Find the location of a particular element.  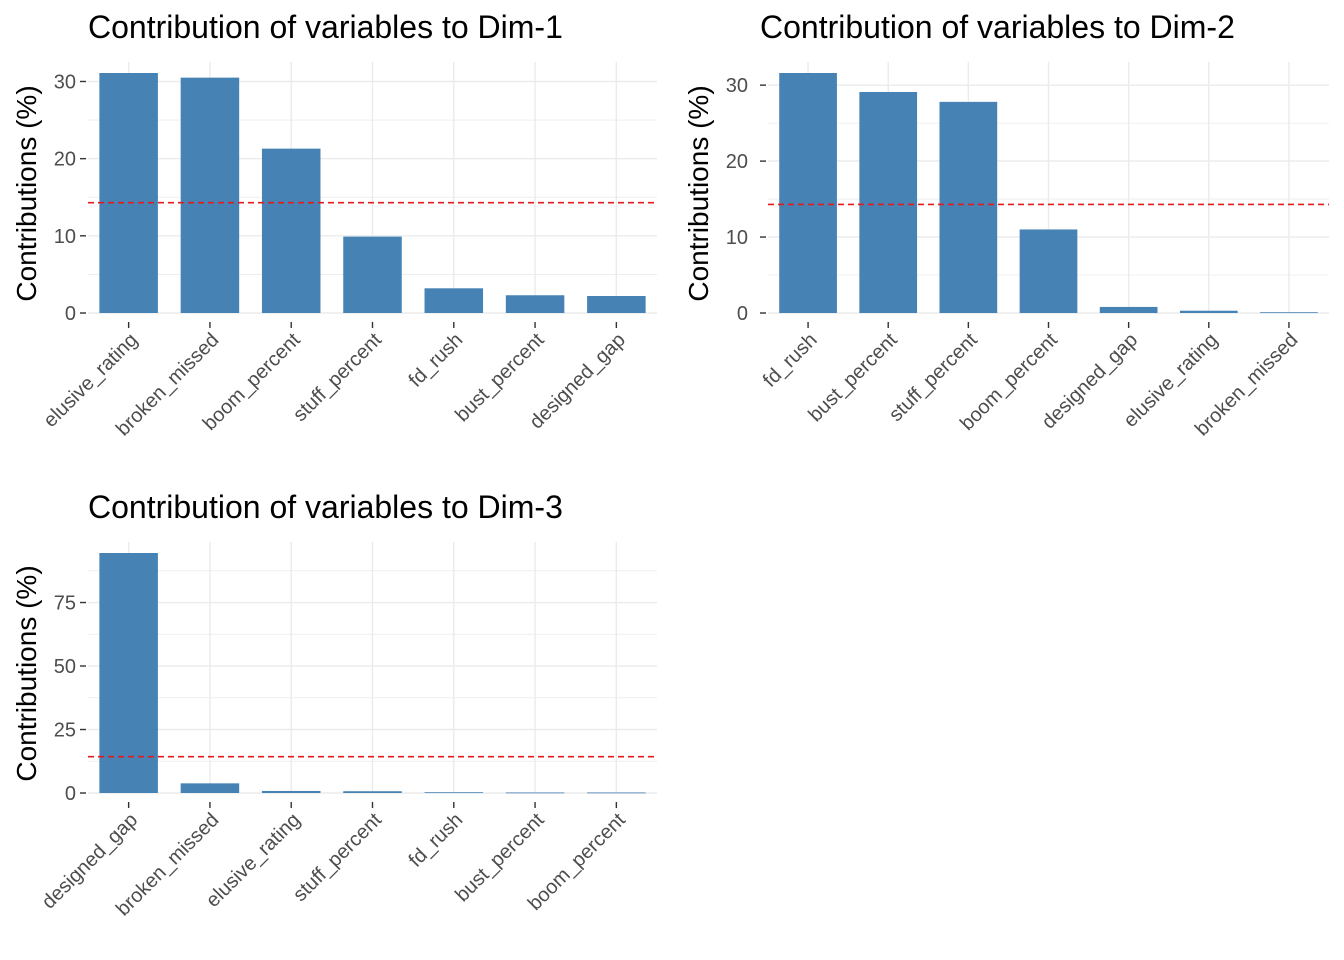

chart-title: Contribution of variables to Dim-3 is located at coordinates (325, 507).